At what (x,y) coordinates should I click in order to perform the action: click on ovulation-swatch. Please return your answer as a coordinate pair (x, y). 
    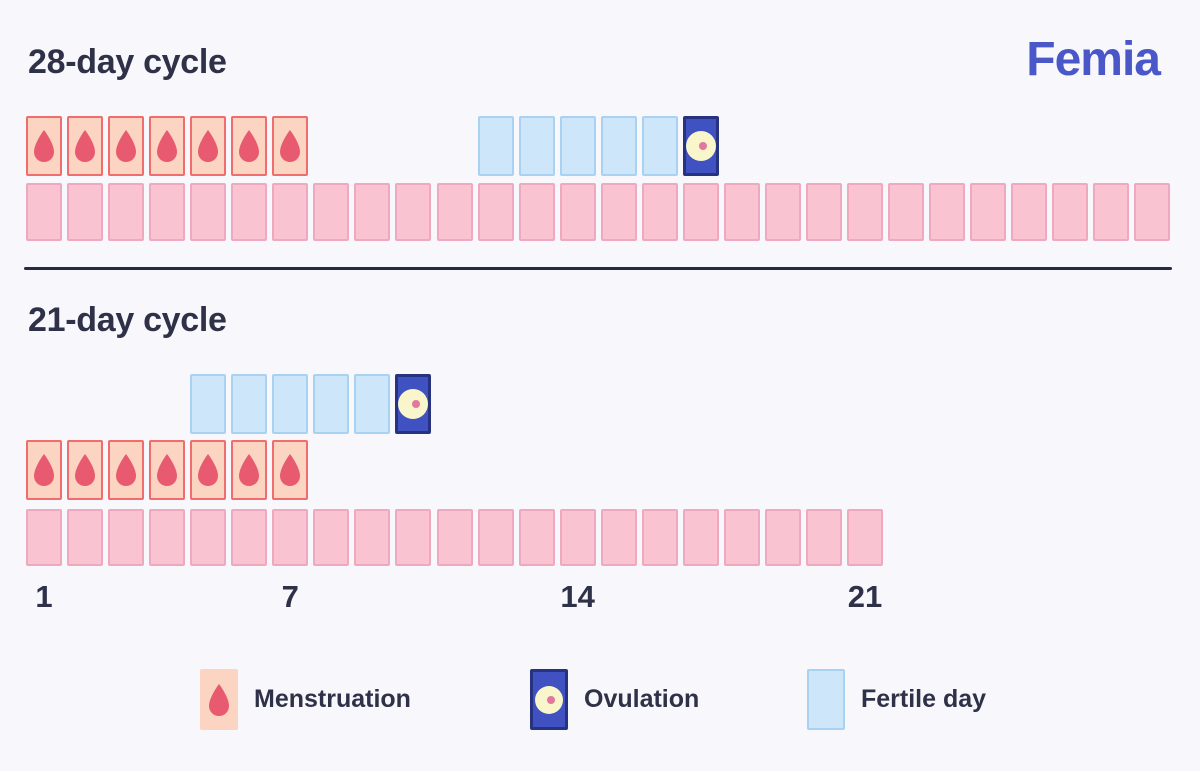
    Looking at the image, I should click on (549, 699).